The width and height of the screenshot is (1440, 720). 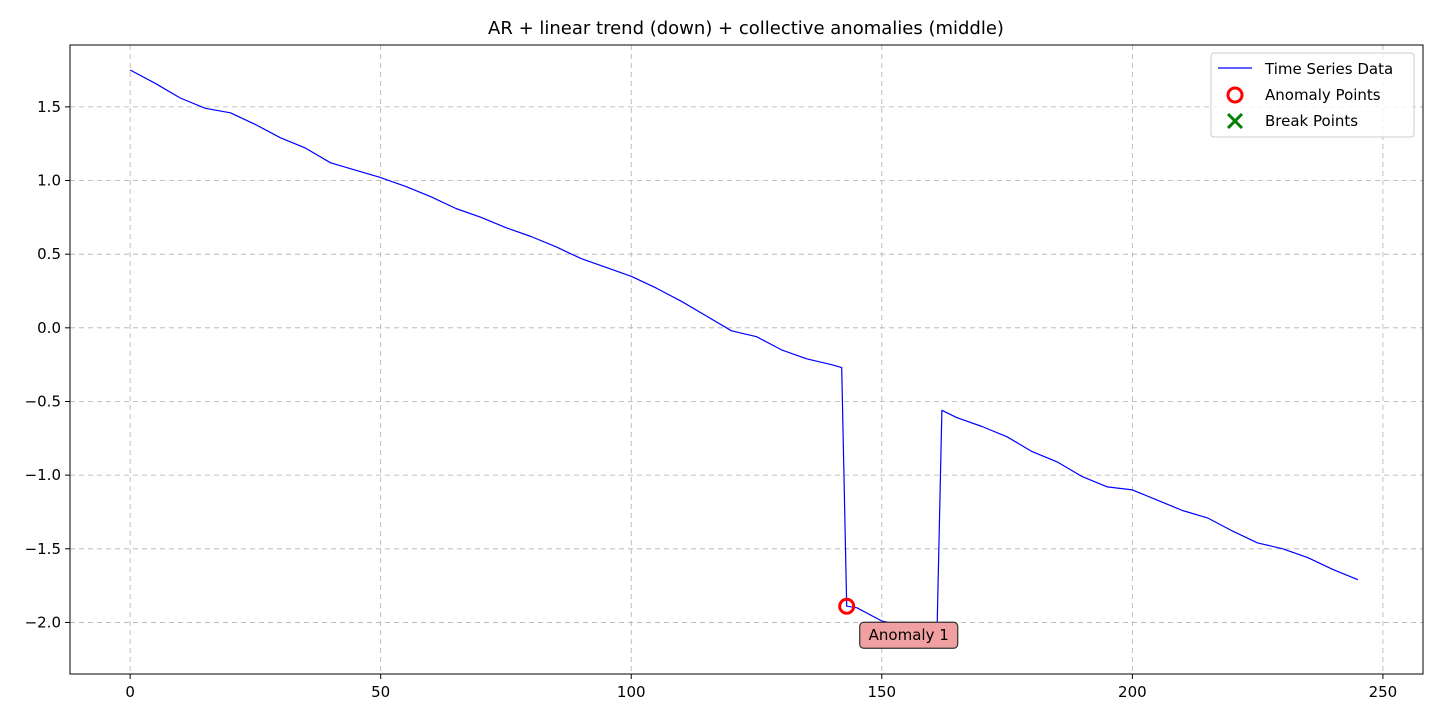 What do you see at coordinates (1323, 95) in the screenshot?
I see `legend-label-anomaly: Anomaly Points` at bounding box center [1323, 95].